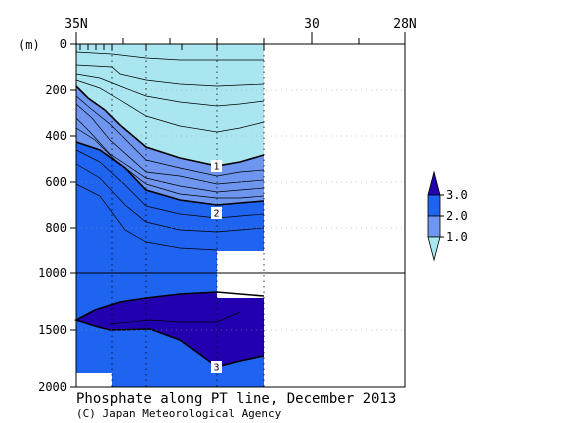  What do you see at coordinates (179, 413) in the screenshot?
I see `chart-credit: (C) Japan Meteorological Agency` at bounding box center [179, 413].